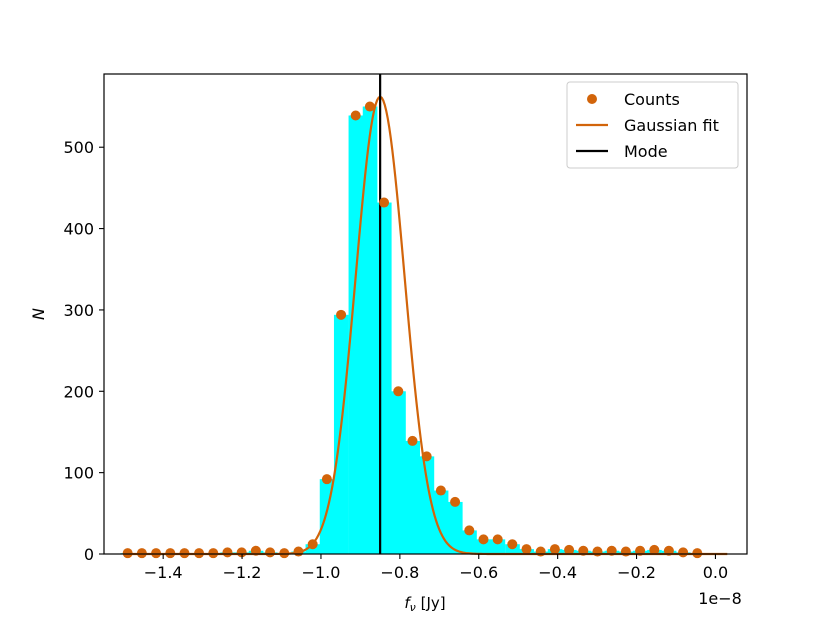 This screenshot has width=830, height=623. I want to click on x-axis-label-unit: [Jy], so click(431, 603).